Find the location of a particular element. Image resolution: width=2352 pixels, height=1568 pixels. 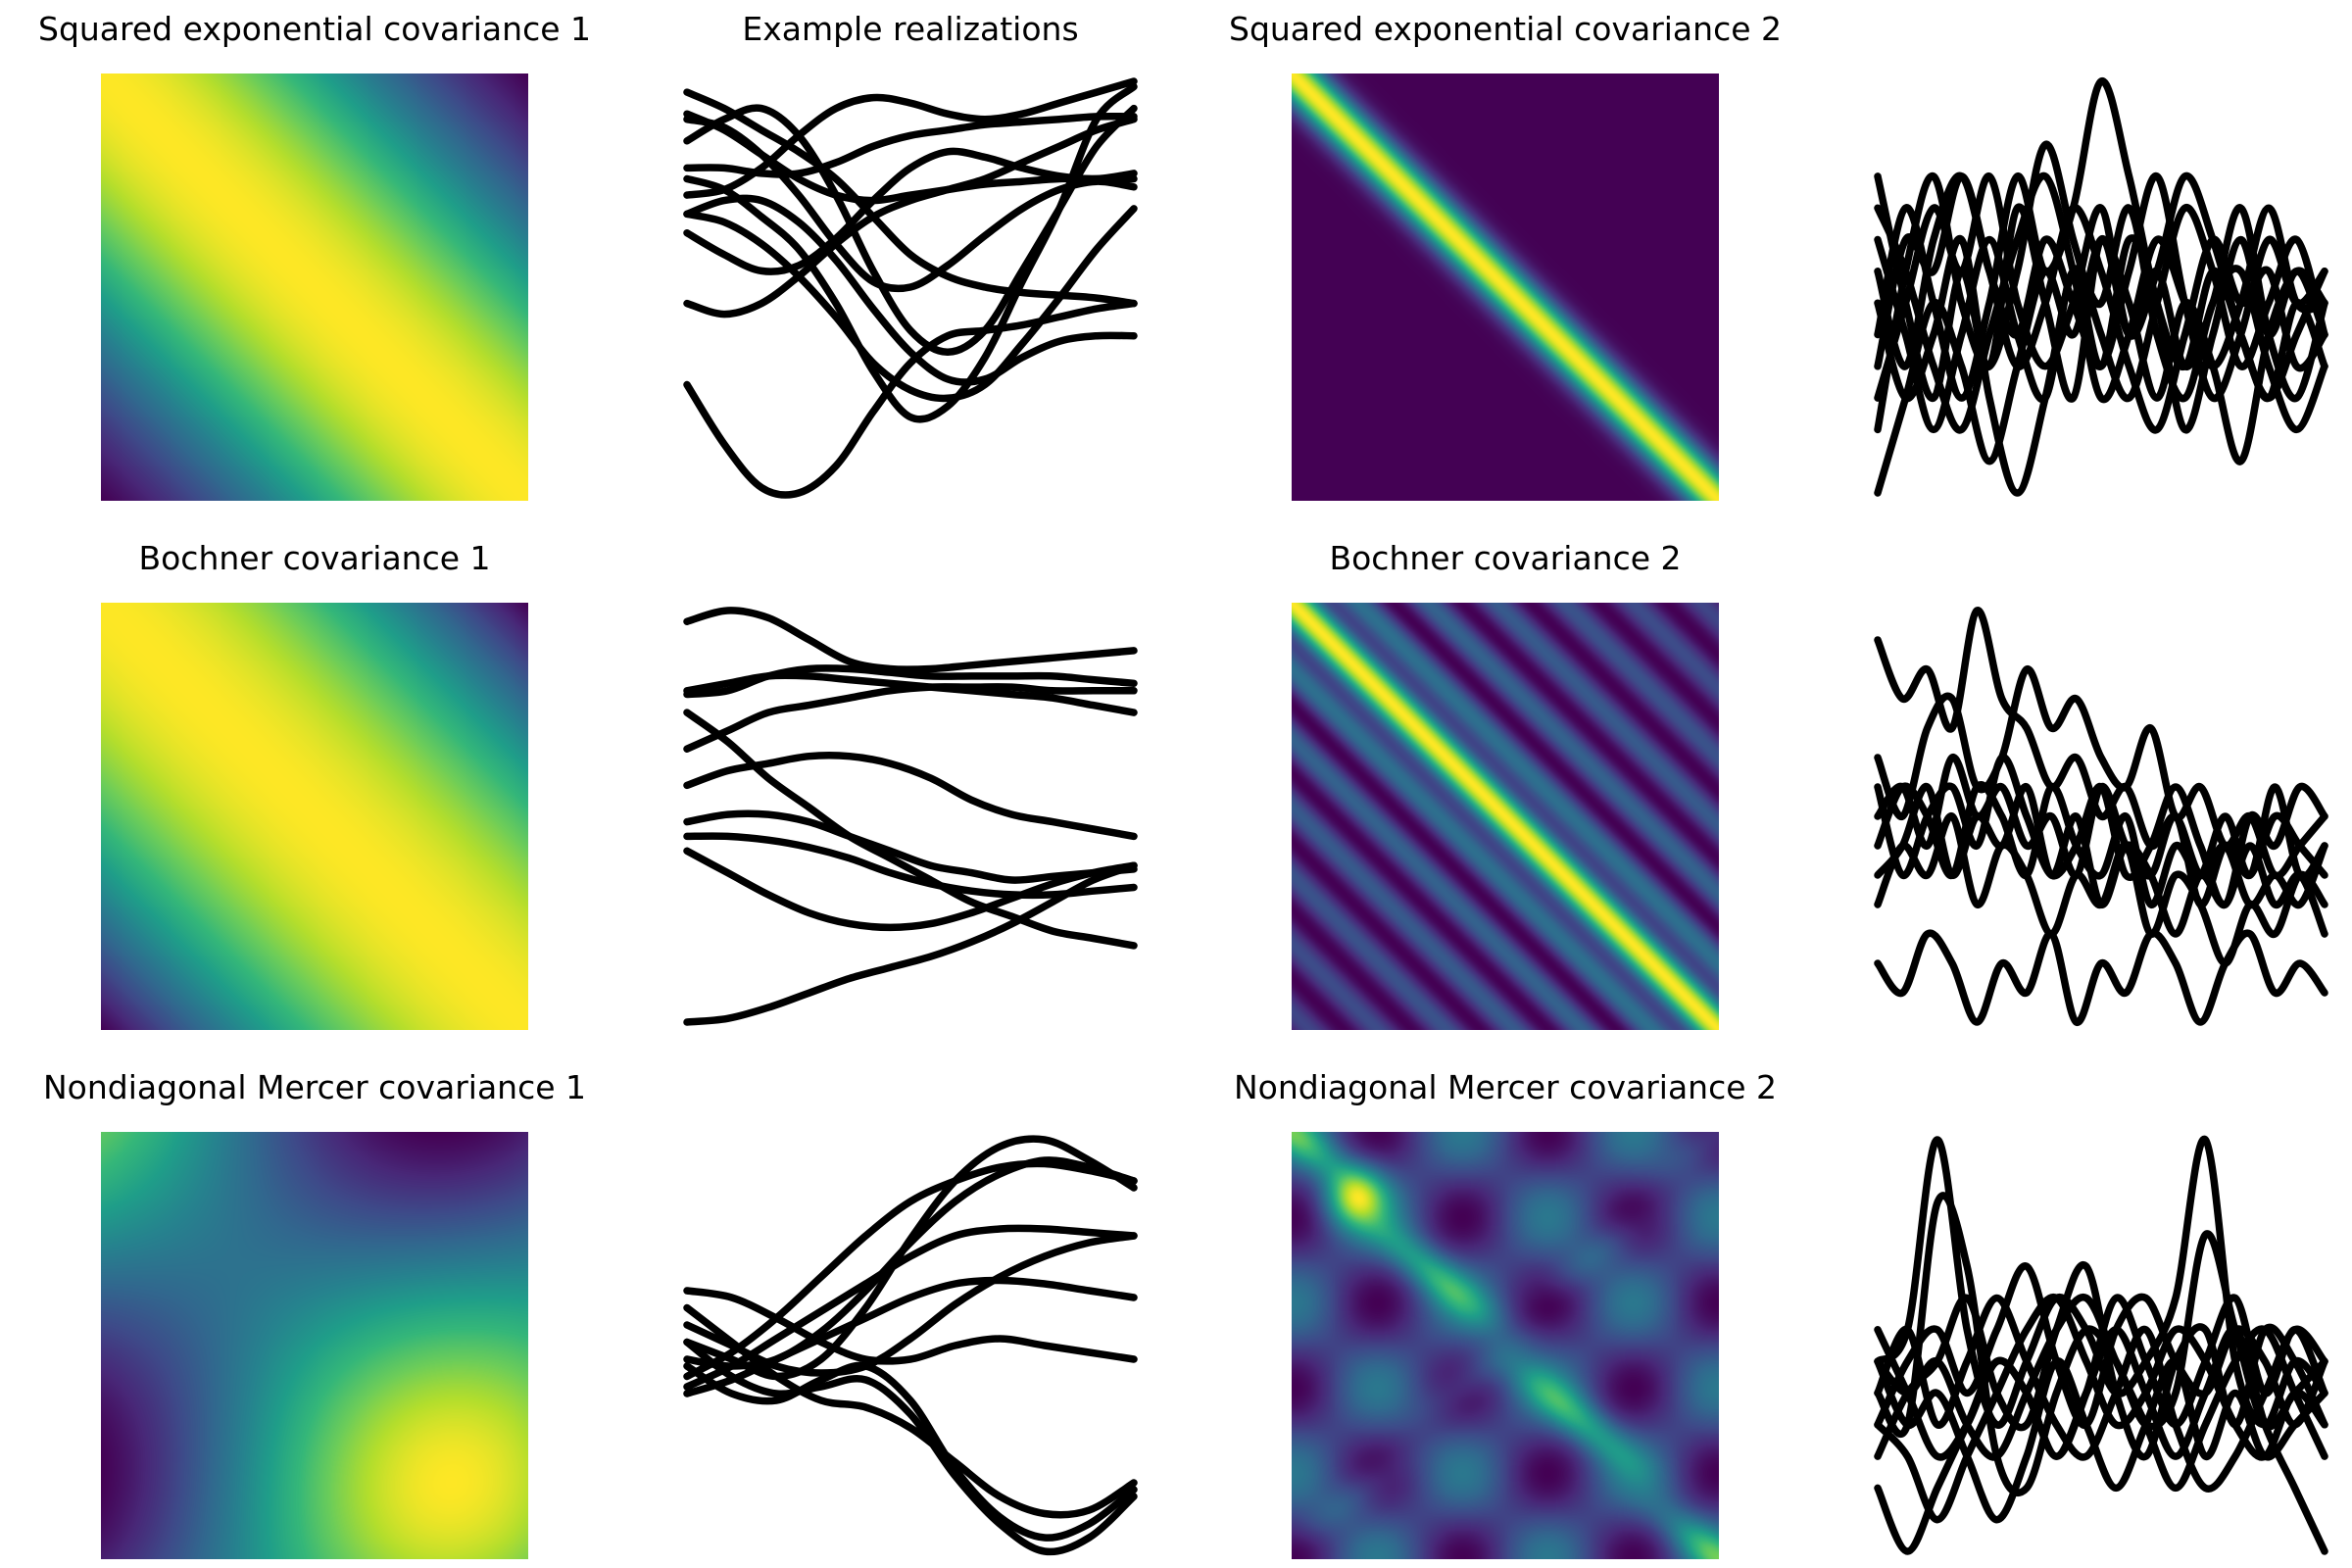

panel-title-example-realizations: Example realizations is located at coordinates (910, 29).